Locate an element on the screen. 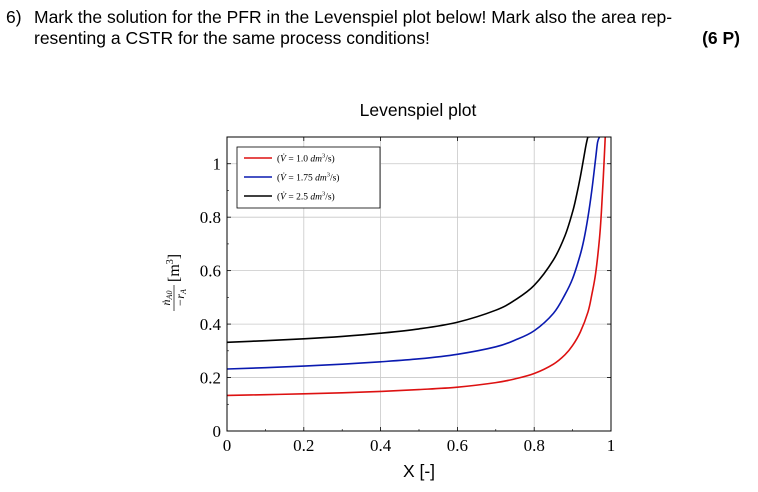 Image resolution: width=758 pixels, height=492 pixels. x-tick-label-2: 0.4 is located at coordinates (381, 445).